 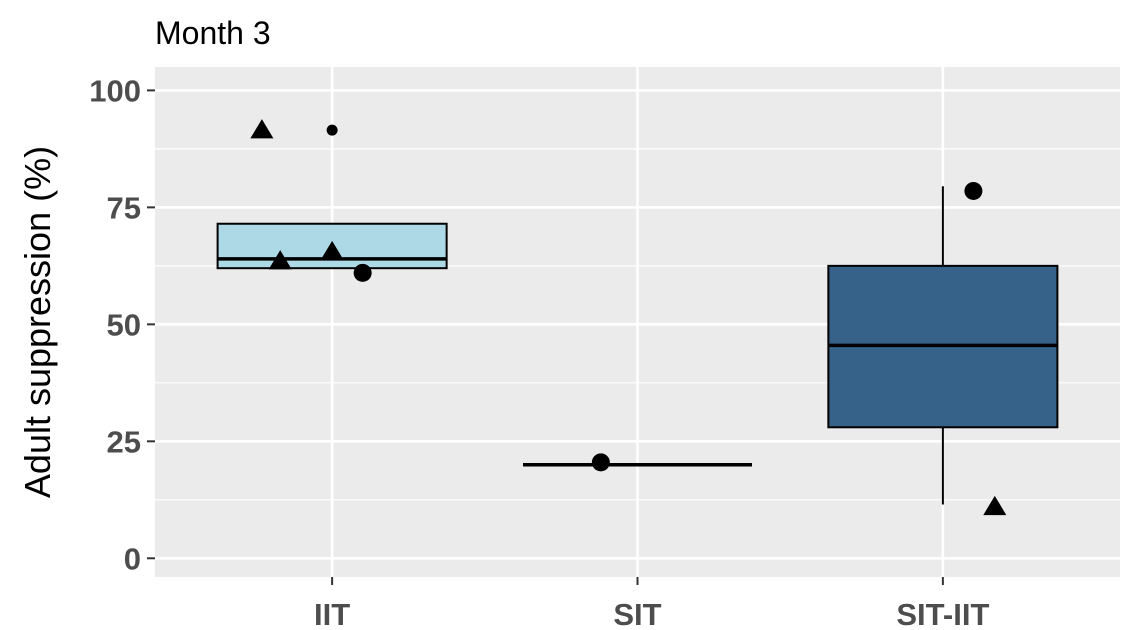 What do you see at coordinates (37, 322) in the screenshot?
I see `y-axis-label: Adult suppression (%)` at bounding box center [37, 322].